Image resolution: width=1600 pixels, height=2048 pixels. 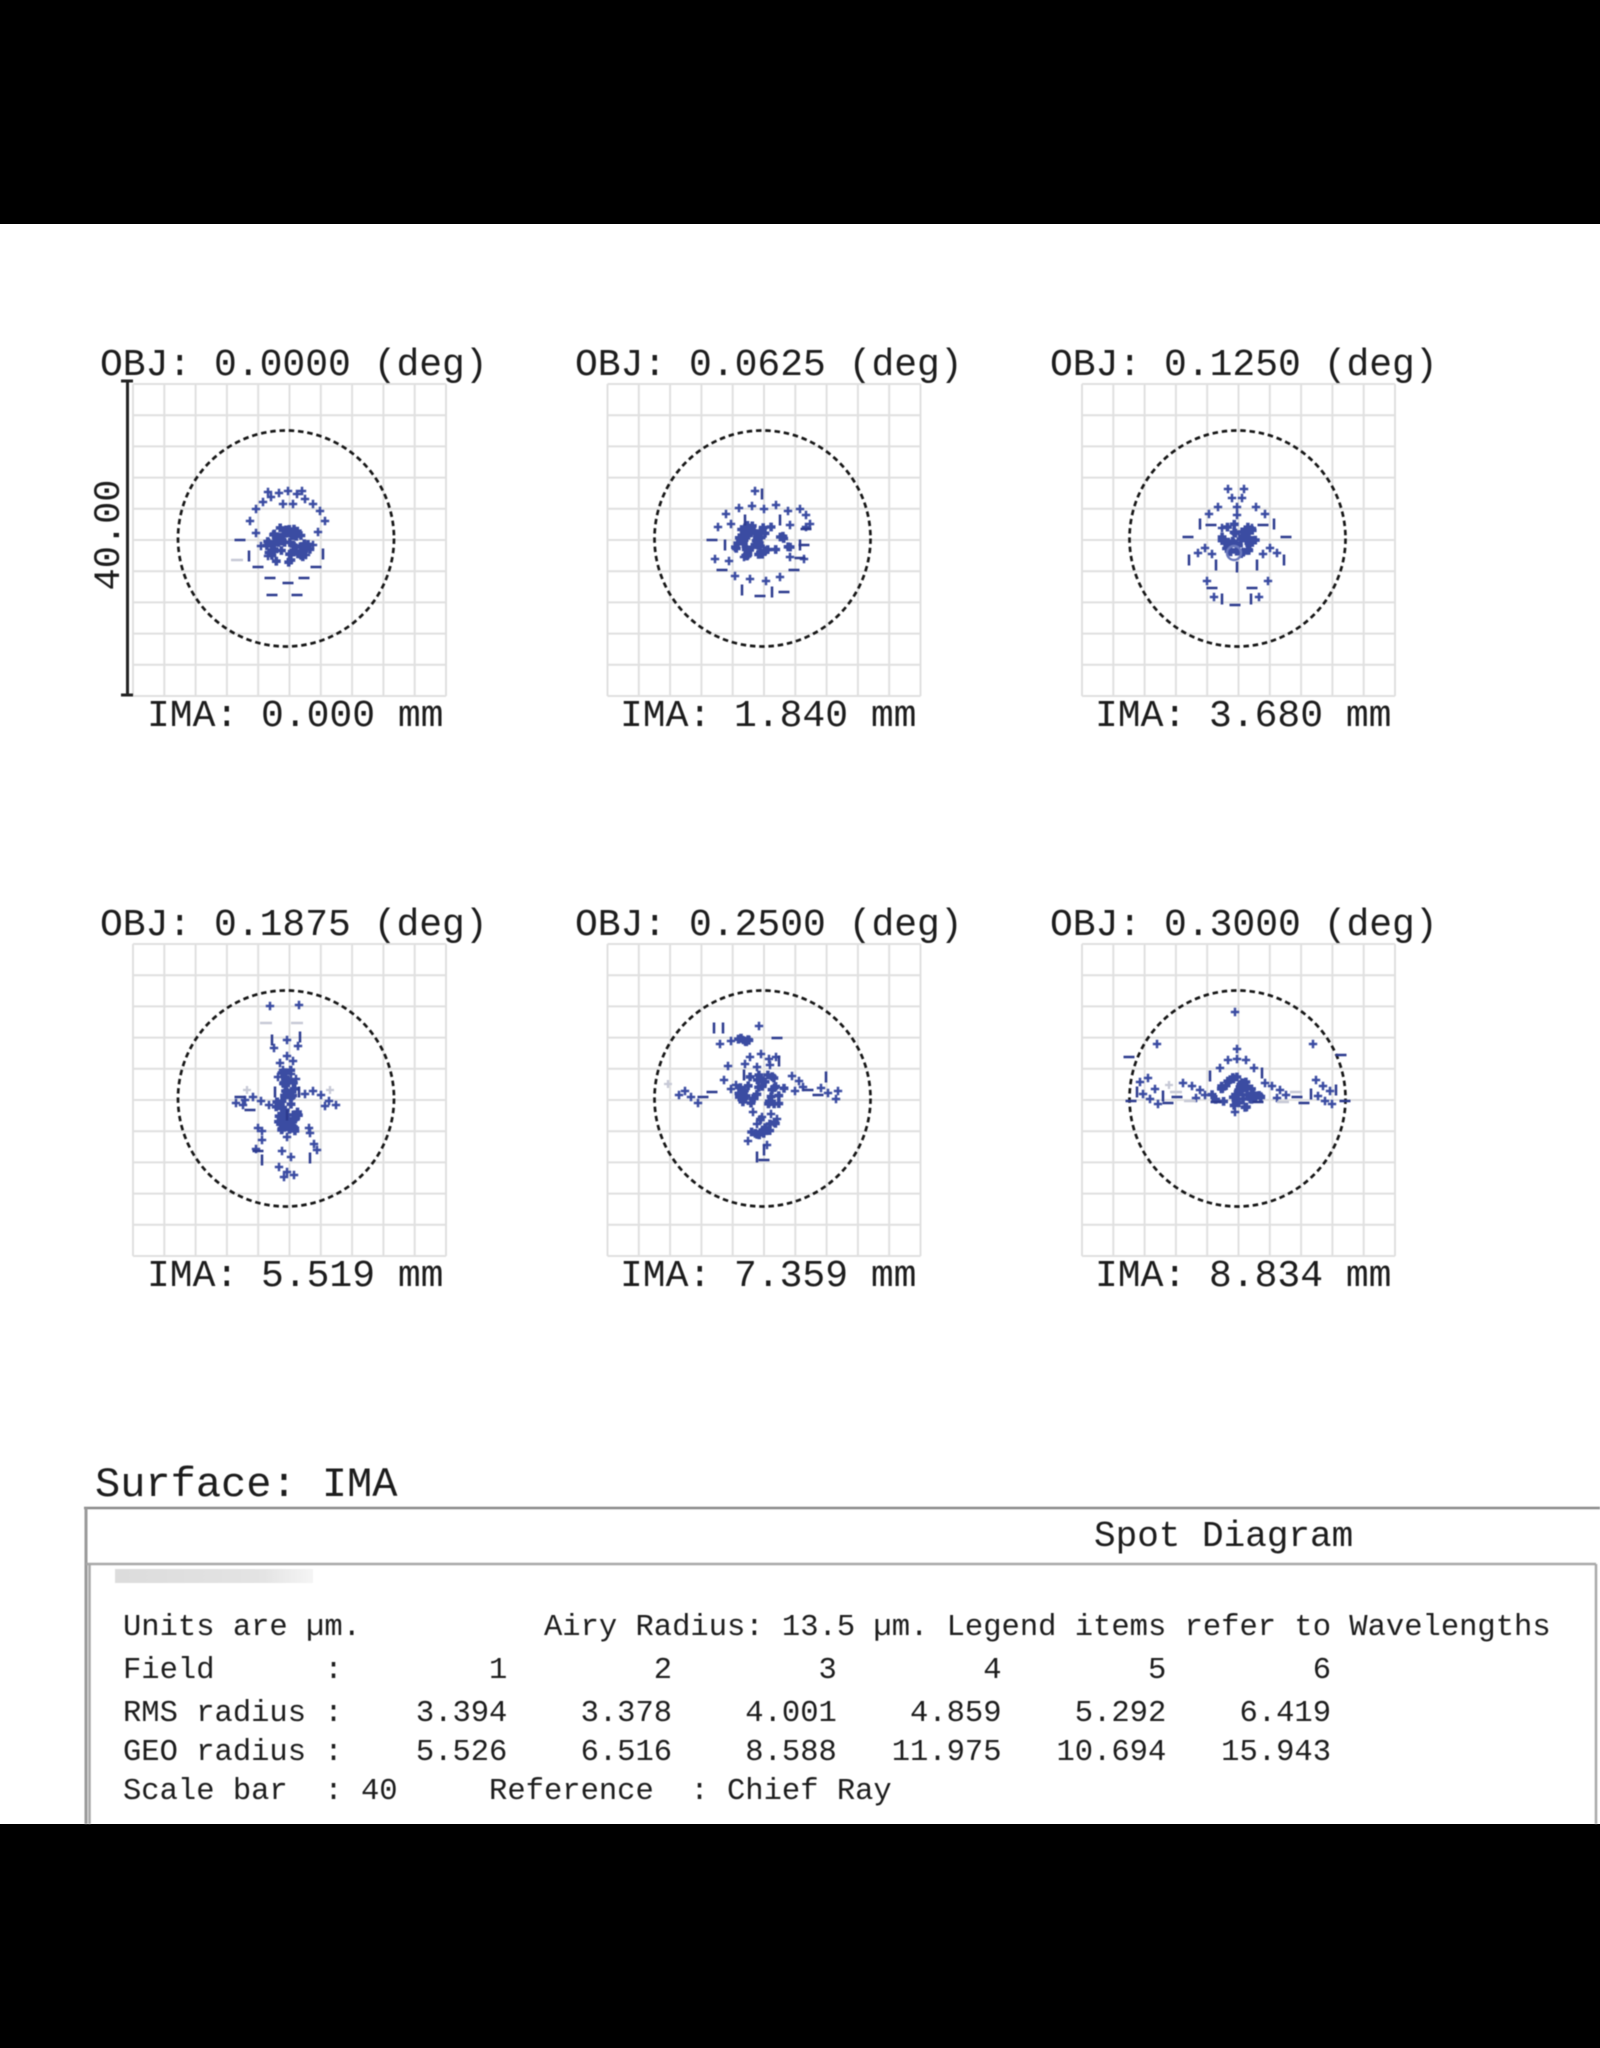 What do you see at coordinates (769, 925) in the screenshot?
I see `svg-text: OBJ: 0.2500 (deg)` at bounding box center [769, 925].